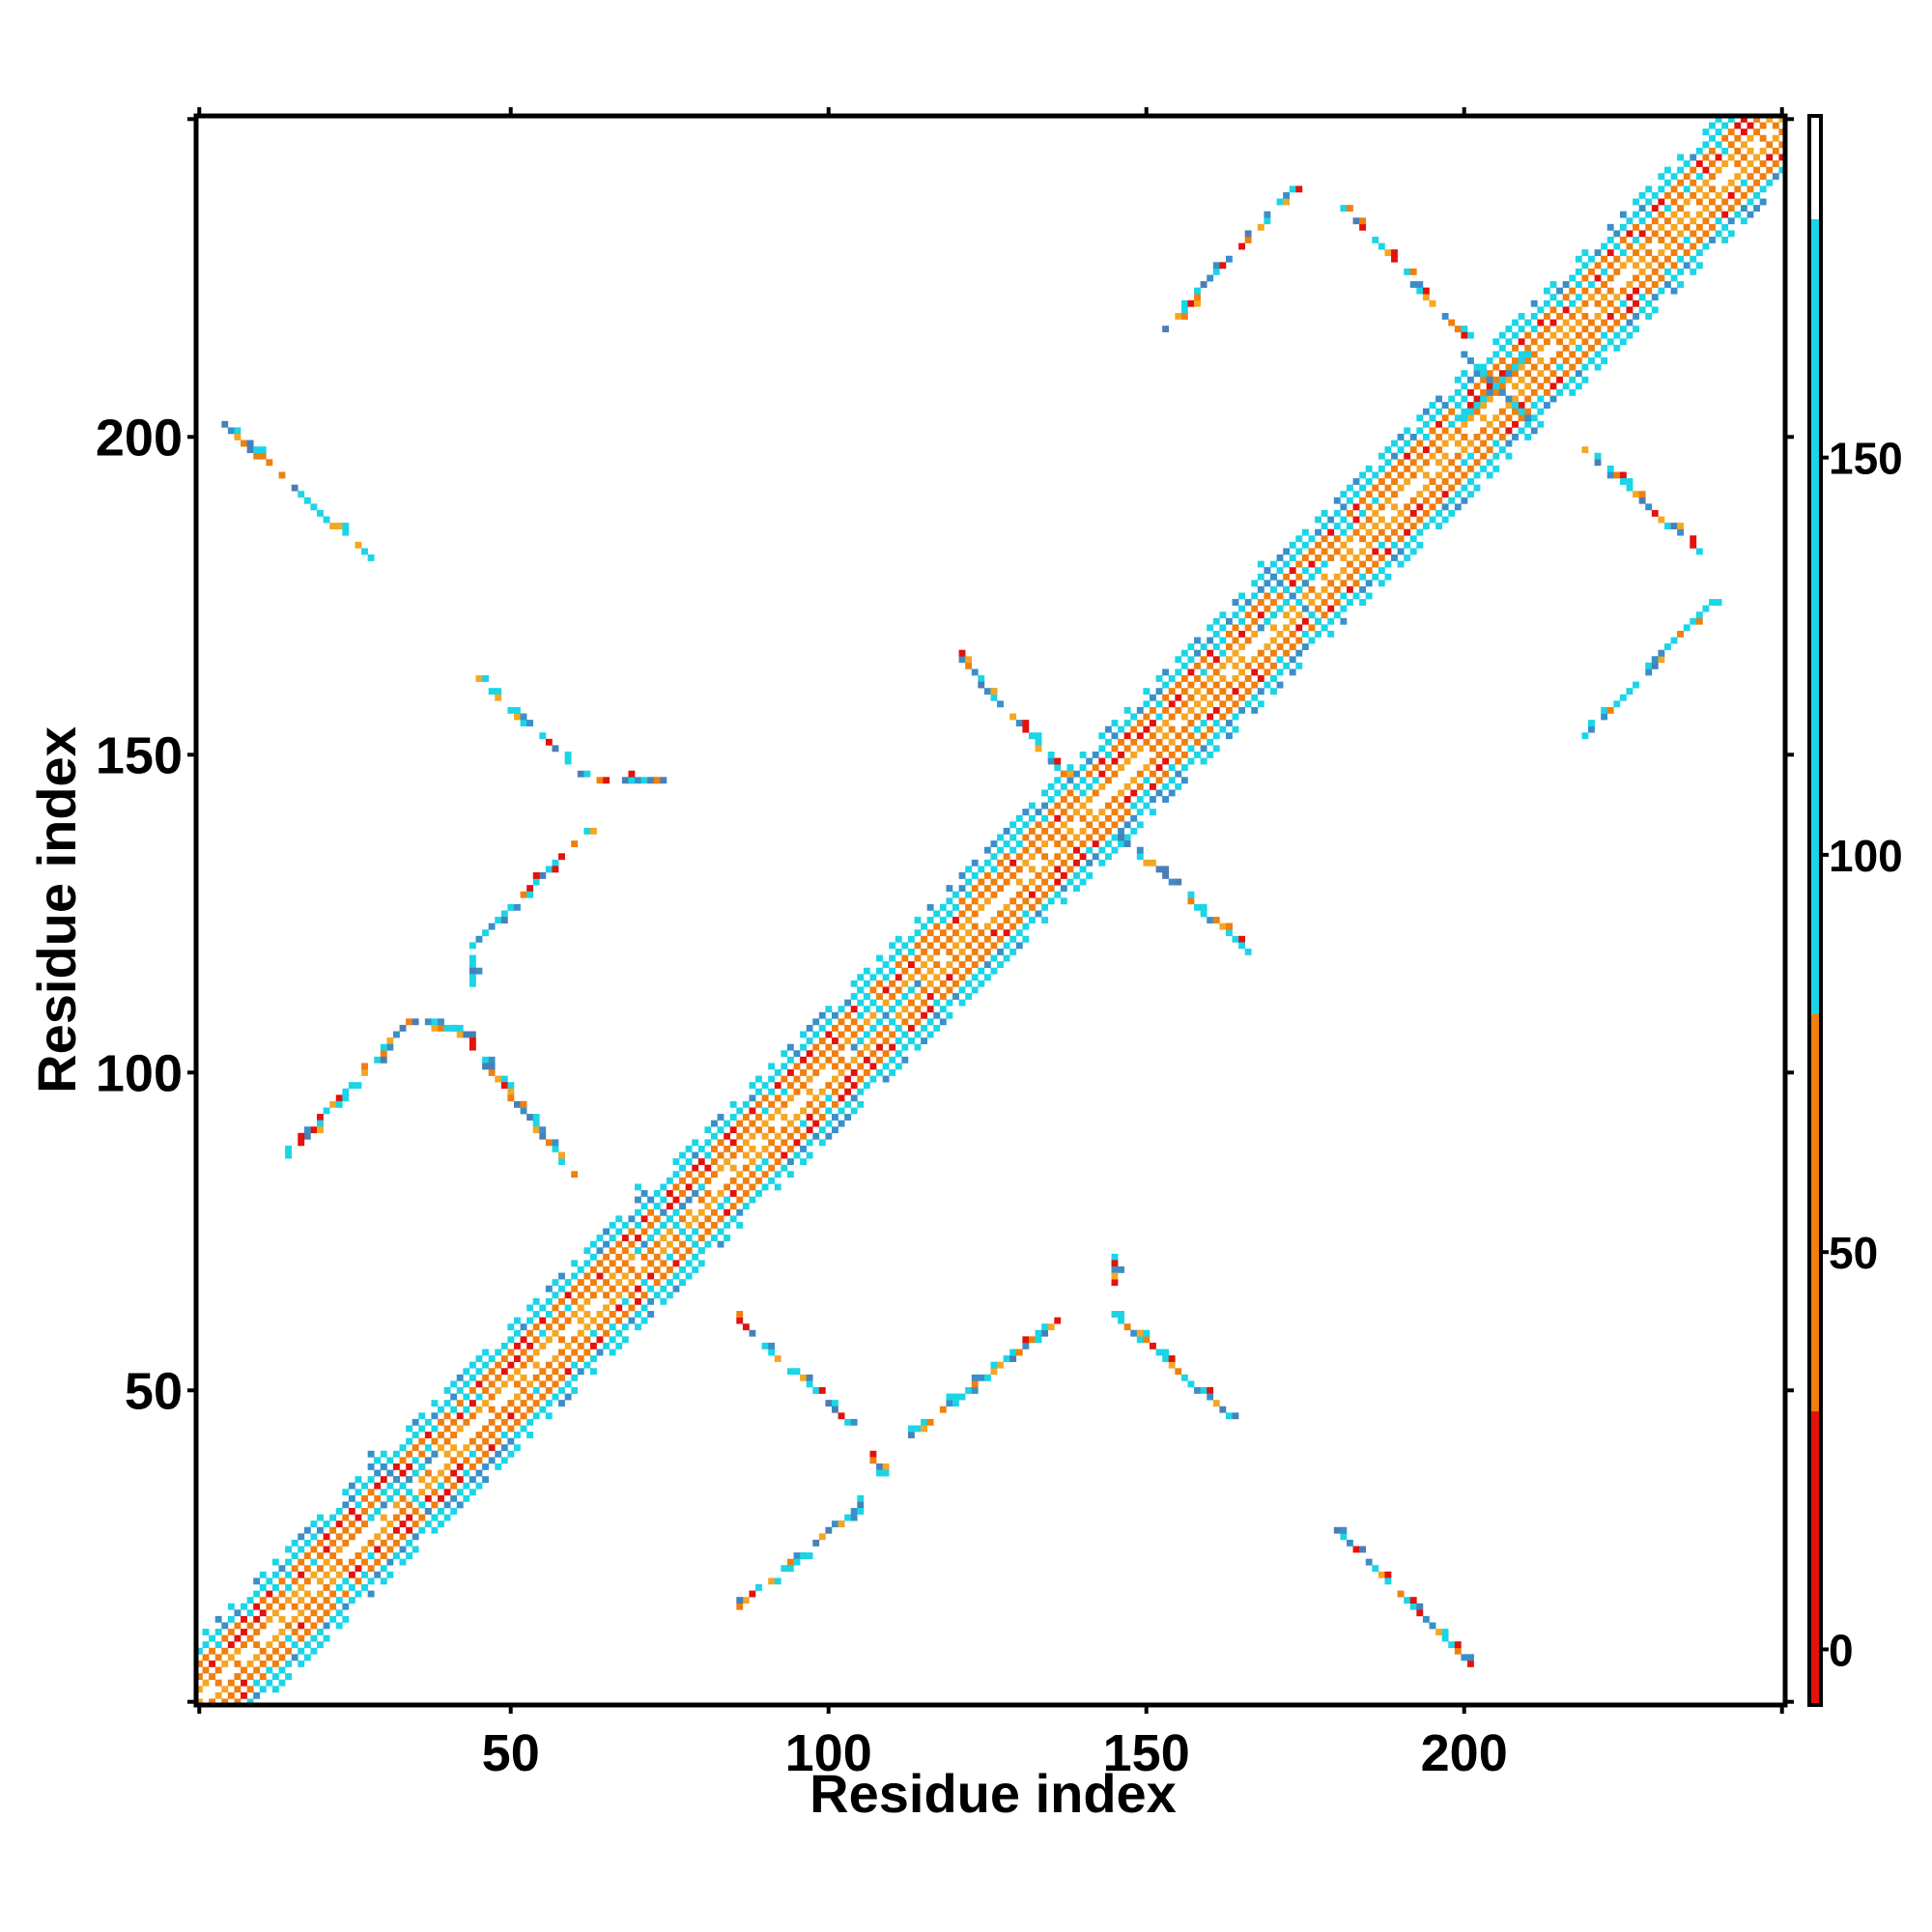 The height and width of the screenshot is (1932, 1932). I want to click on x-axis-title: Residue index, so click(993, 1793).